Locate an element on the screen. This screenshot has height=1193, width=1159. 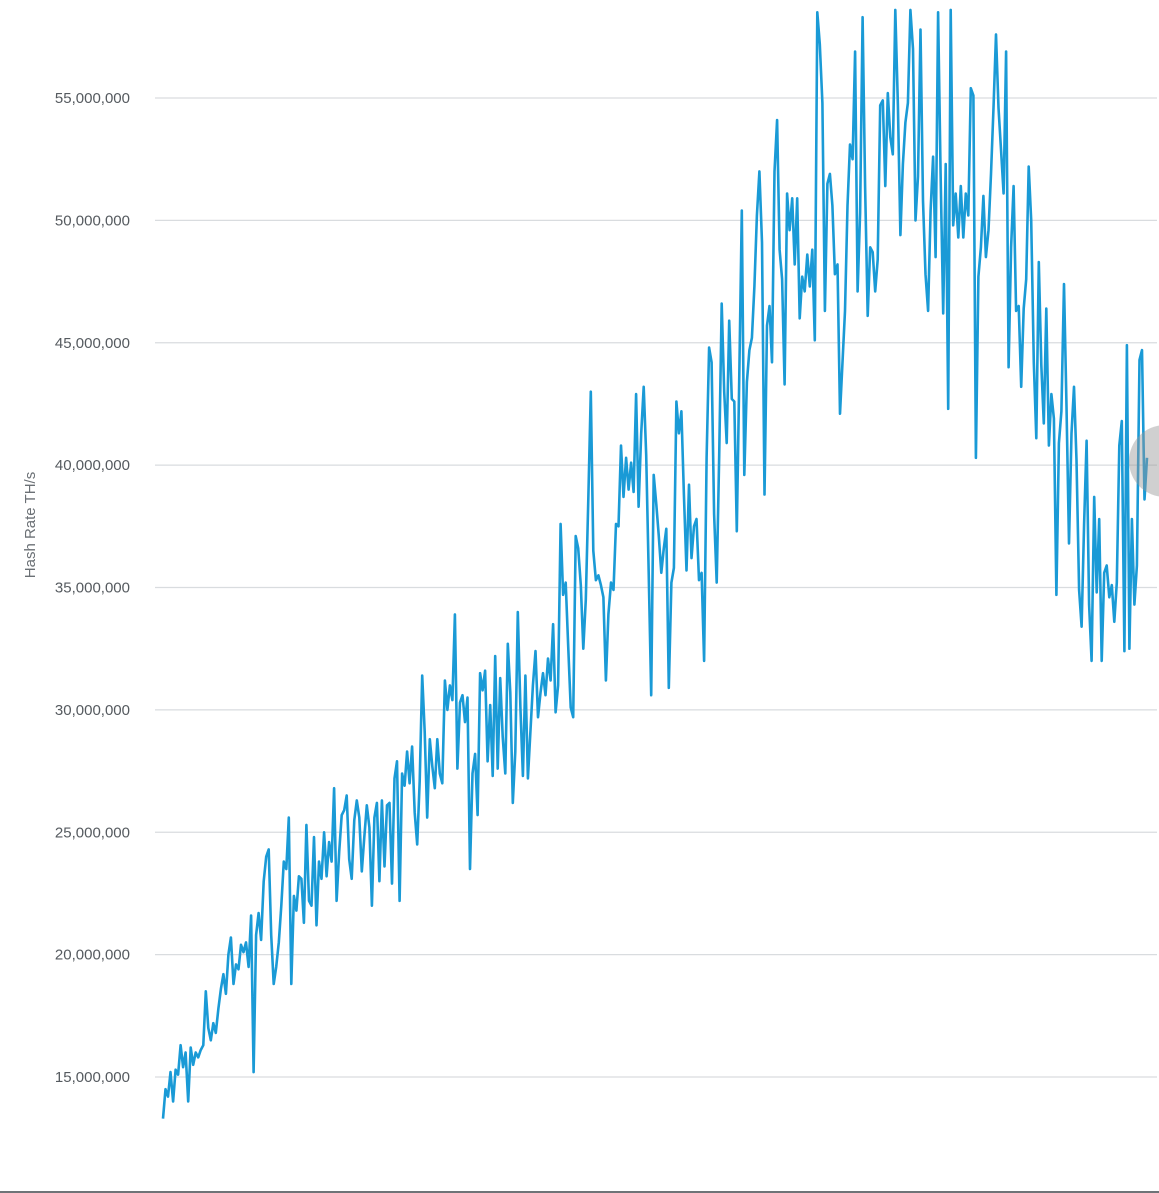
y-tick-label: 20,000,000 is located at coordinates (92, 955).